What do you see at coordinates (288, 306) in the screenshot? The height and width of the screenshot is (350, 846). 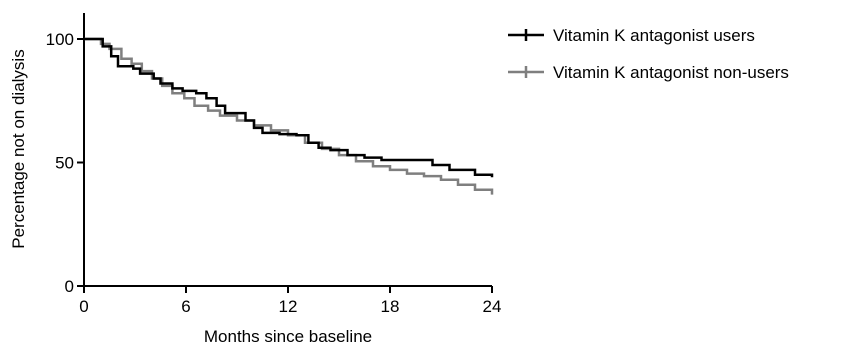 I see `x-tick-label: 12` at bounding box center [288, 306].